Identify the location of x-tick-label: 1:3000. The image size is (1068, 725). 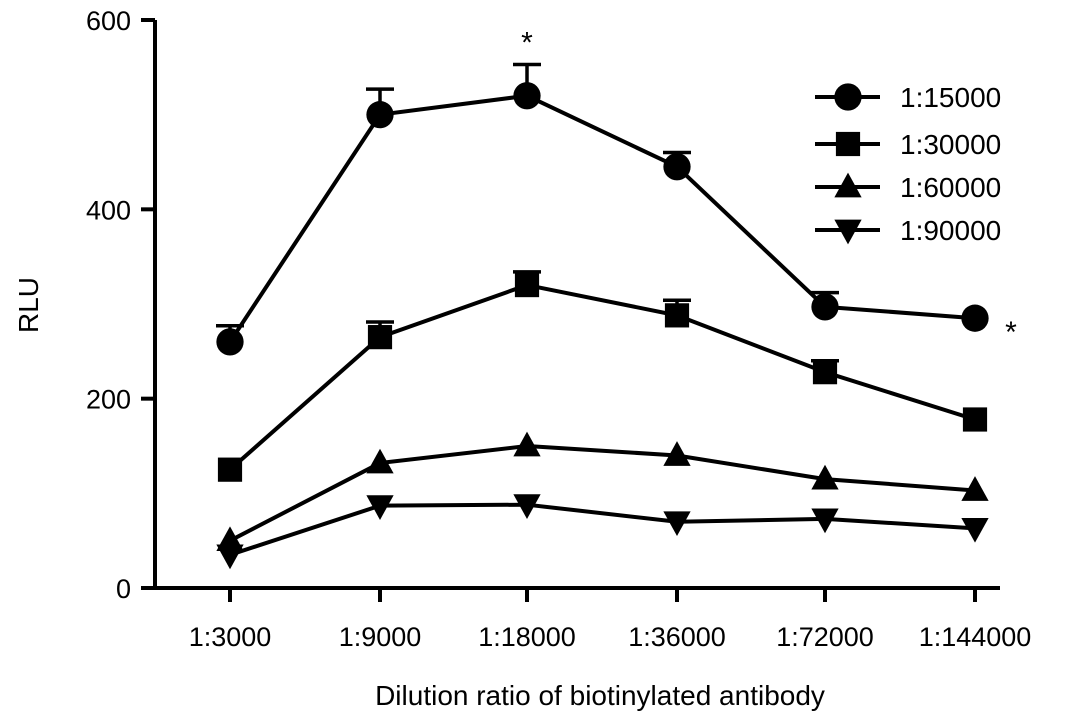
(230, 637).